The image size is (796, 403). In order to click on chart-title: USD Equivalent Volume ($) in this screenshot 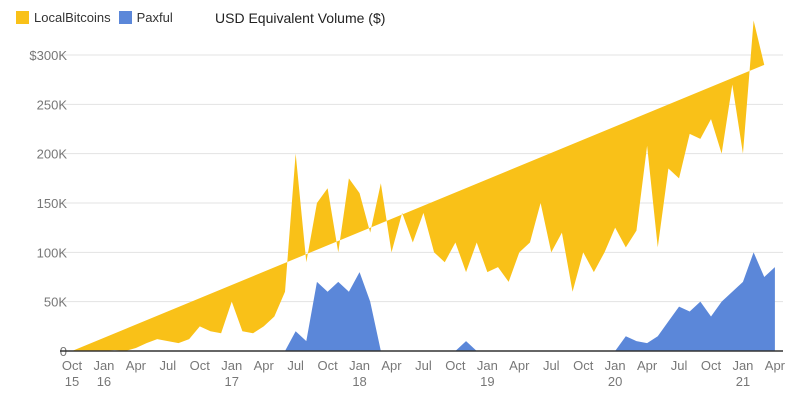, I will do `click(300, 18)`.